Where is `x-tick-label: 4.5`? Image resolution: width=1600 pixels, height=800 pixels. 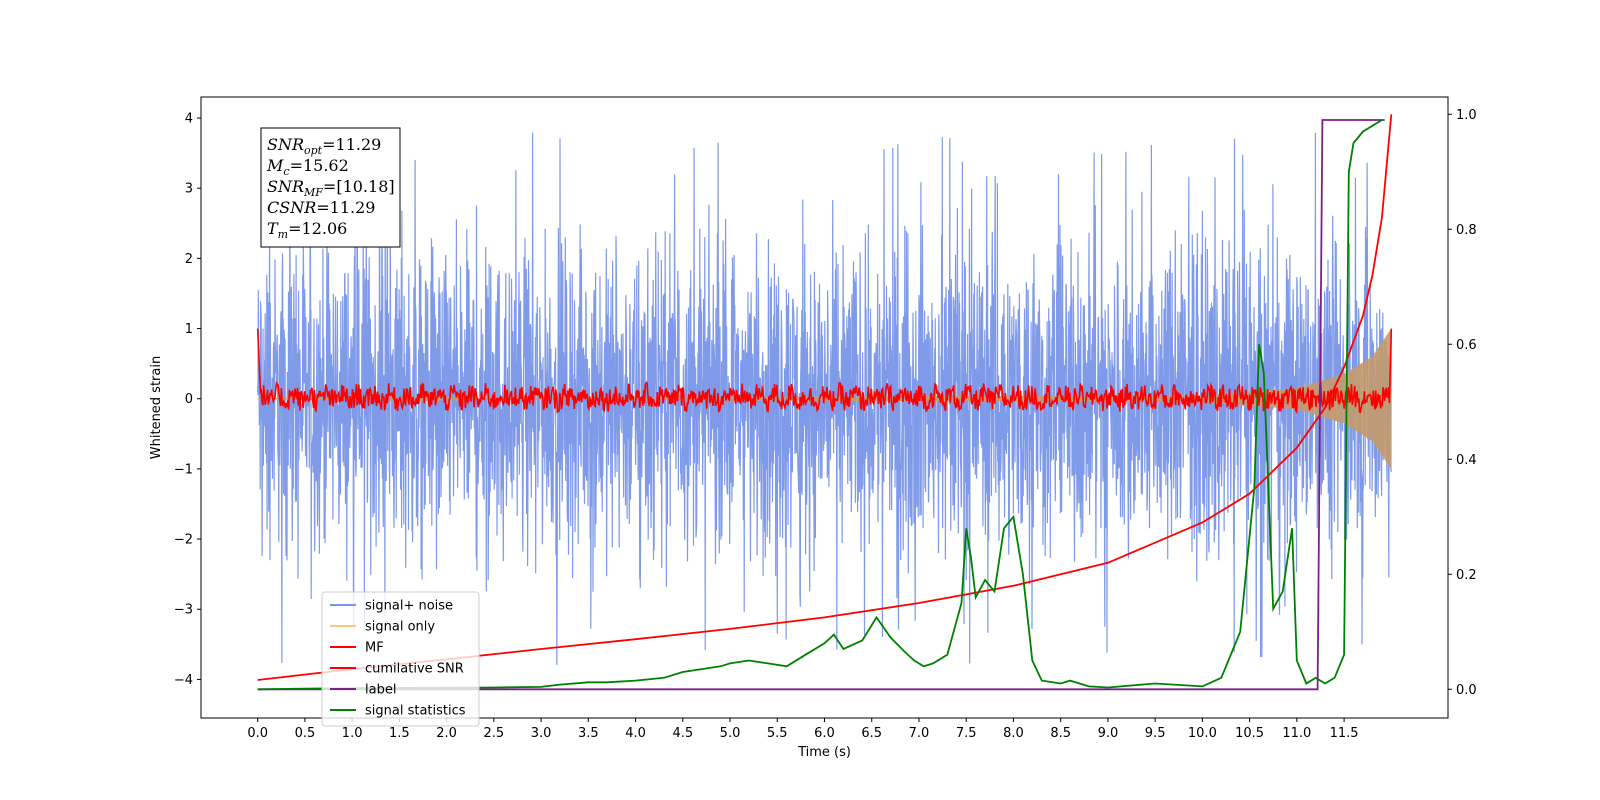 x-tick-label: 4.5 is located at coordinates (682, 733).